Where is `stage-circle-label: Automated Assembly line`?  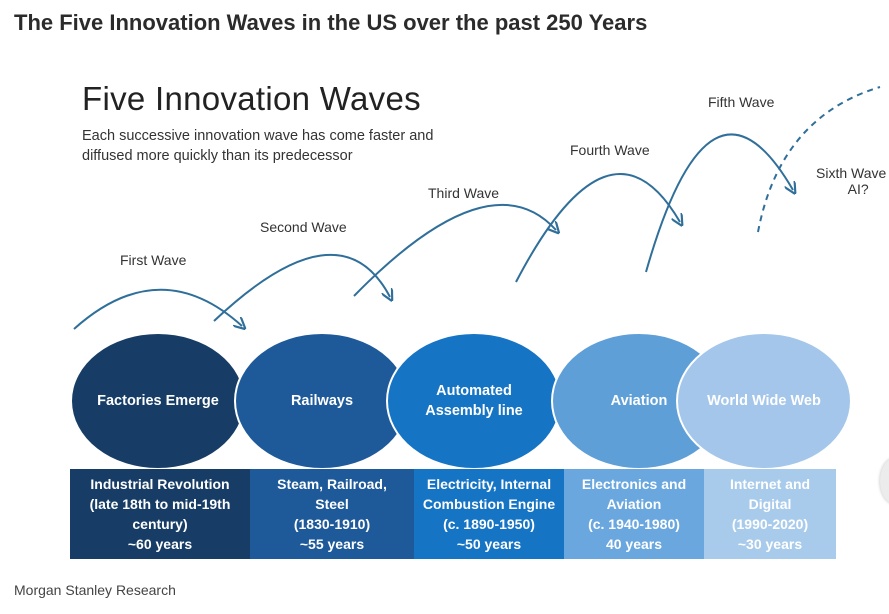
stage-circle-label: Automated Assembly line is located at coordinates (474, 401).